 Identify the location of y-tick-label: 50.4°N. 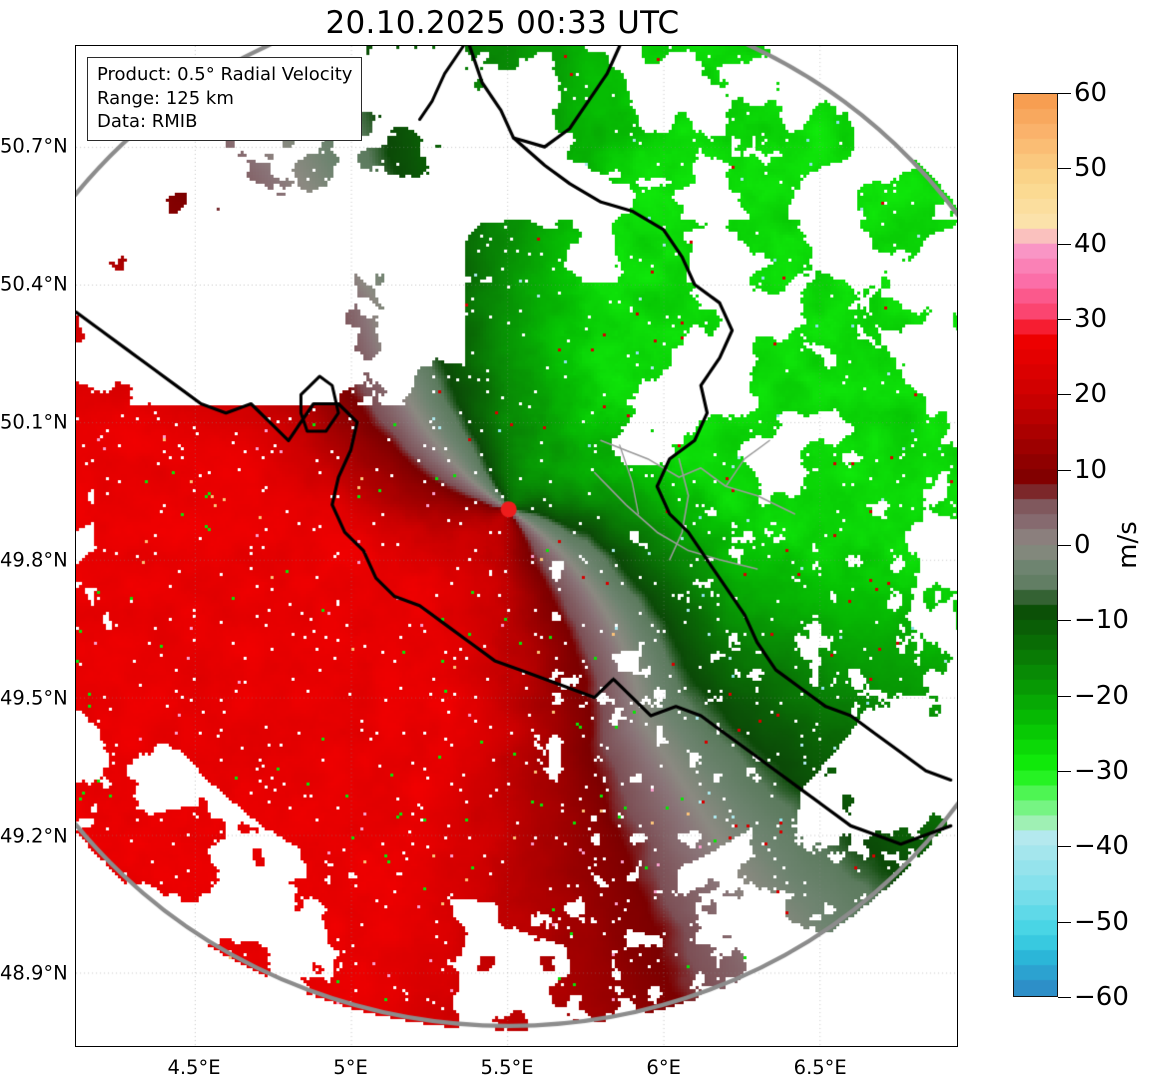
(34, 284).